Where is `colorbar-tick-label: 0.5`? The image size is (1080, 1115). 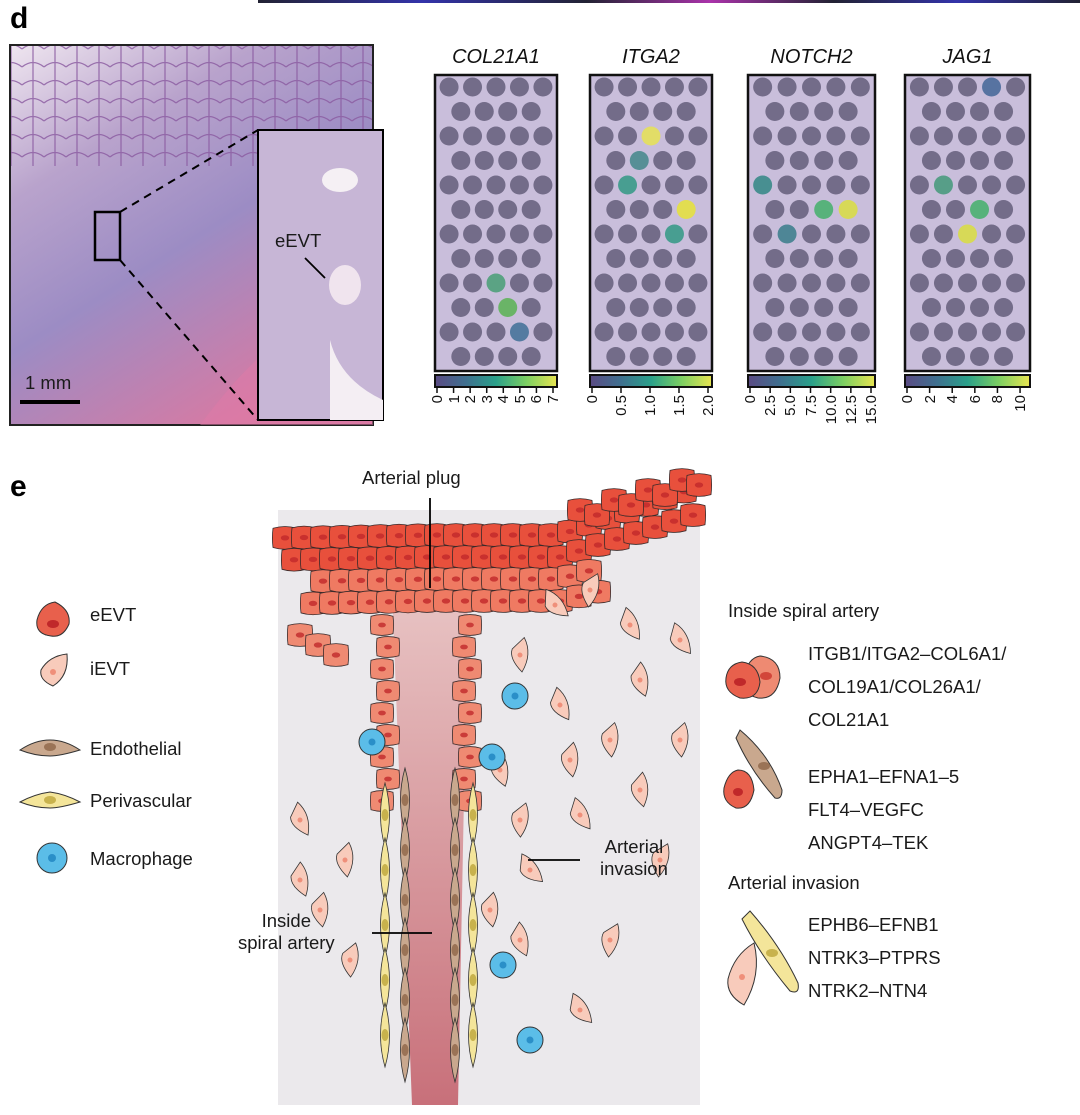 colorbar-tick-label: 0.5 is located at coordinates (621, 405).